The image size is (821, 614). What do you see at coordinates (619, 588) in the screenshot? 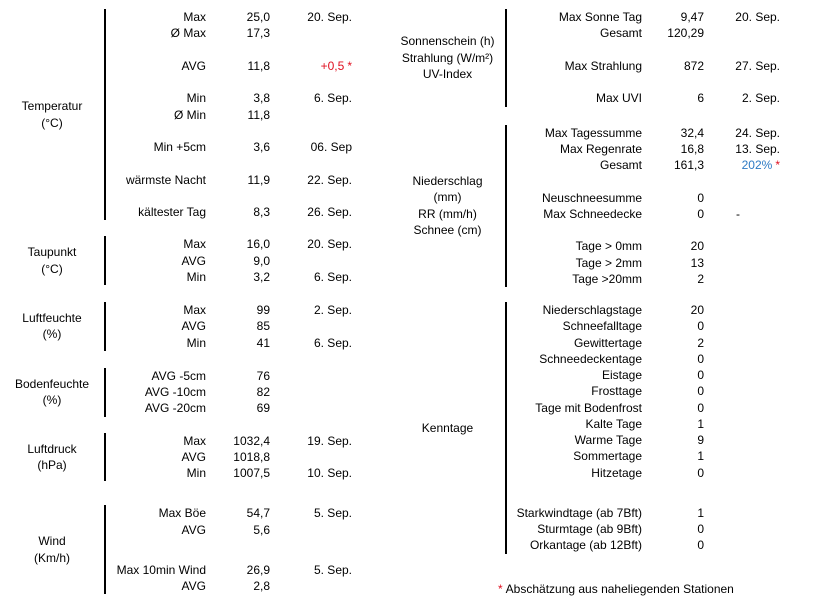
I see `footnote-text: Abschätzung aus naheliegenden Stationen` at bounding box center [619, 588].